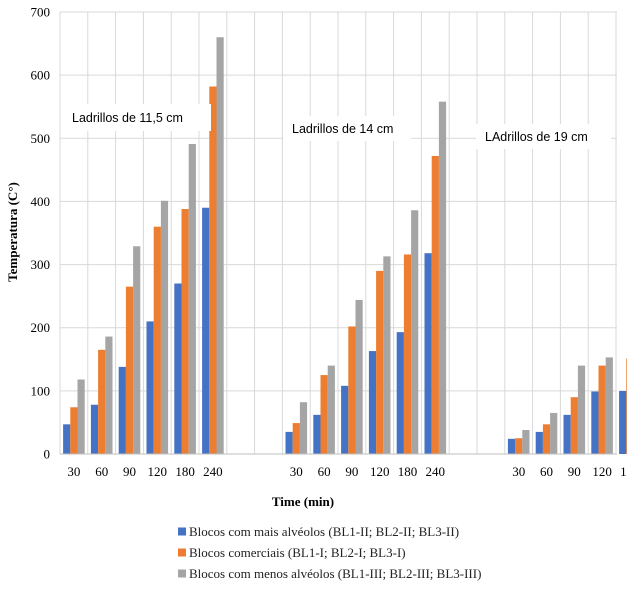 This screenshot has width=627, height=595. Describe the element at coordinates (127, 118) in the screenshot. I see `annotation-label: Ladrillos de 11,5 cm` at that location.